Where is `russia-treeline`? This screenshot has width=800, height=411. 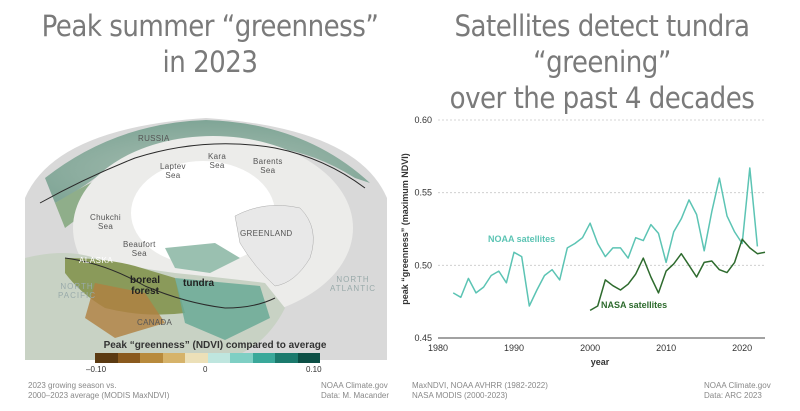
russia-treeline is located at coordinates (202, 173).